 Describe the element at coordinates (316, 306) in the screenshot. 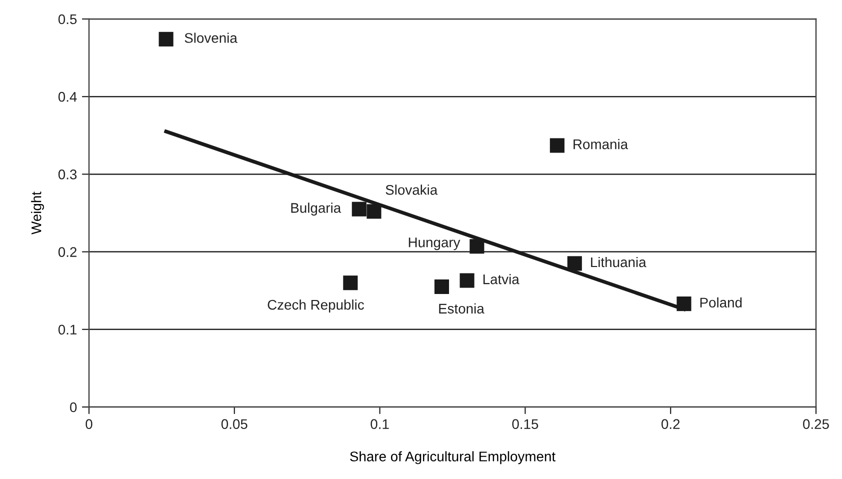

I see `annotation: Czech Republic` at that location.